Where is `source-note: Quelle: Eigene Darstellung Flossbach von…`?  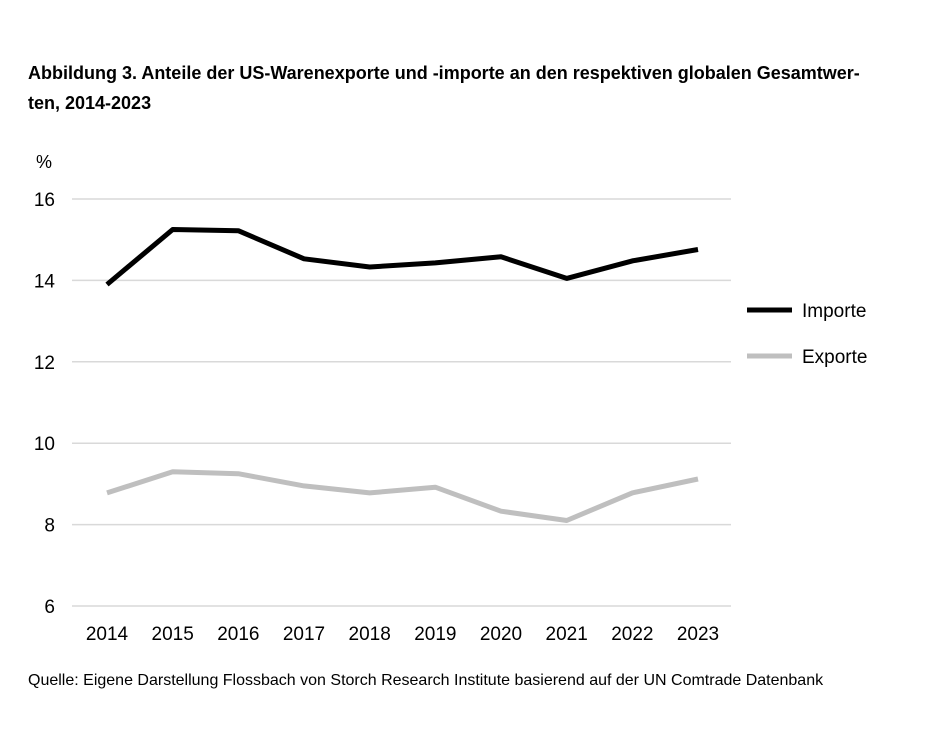
source-note: Quelle: Eigene Darstellung Flossbach von… is located at coordinates (426, 680).